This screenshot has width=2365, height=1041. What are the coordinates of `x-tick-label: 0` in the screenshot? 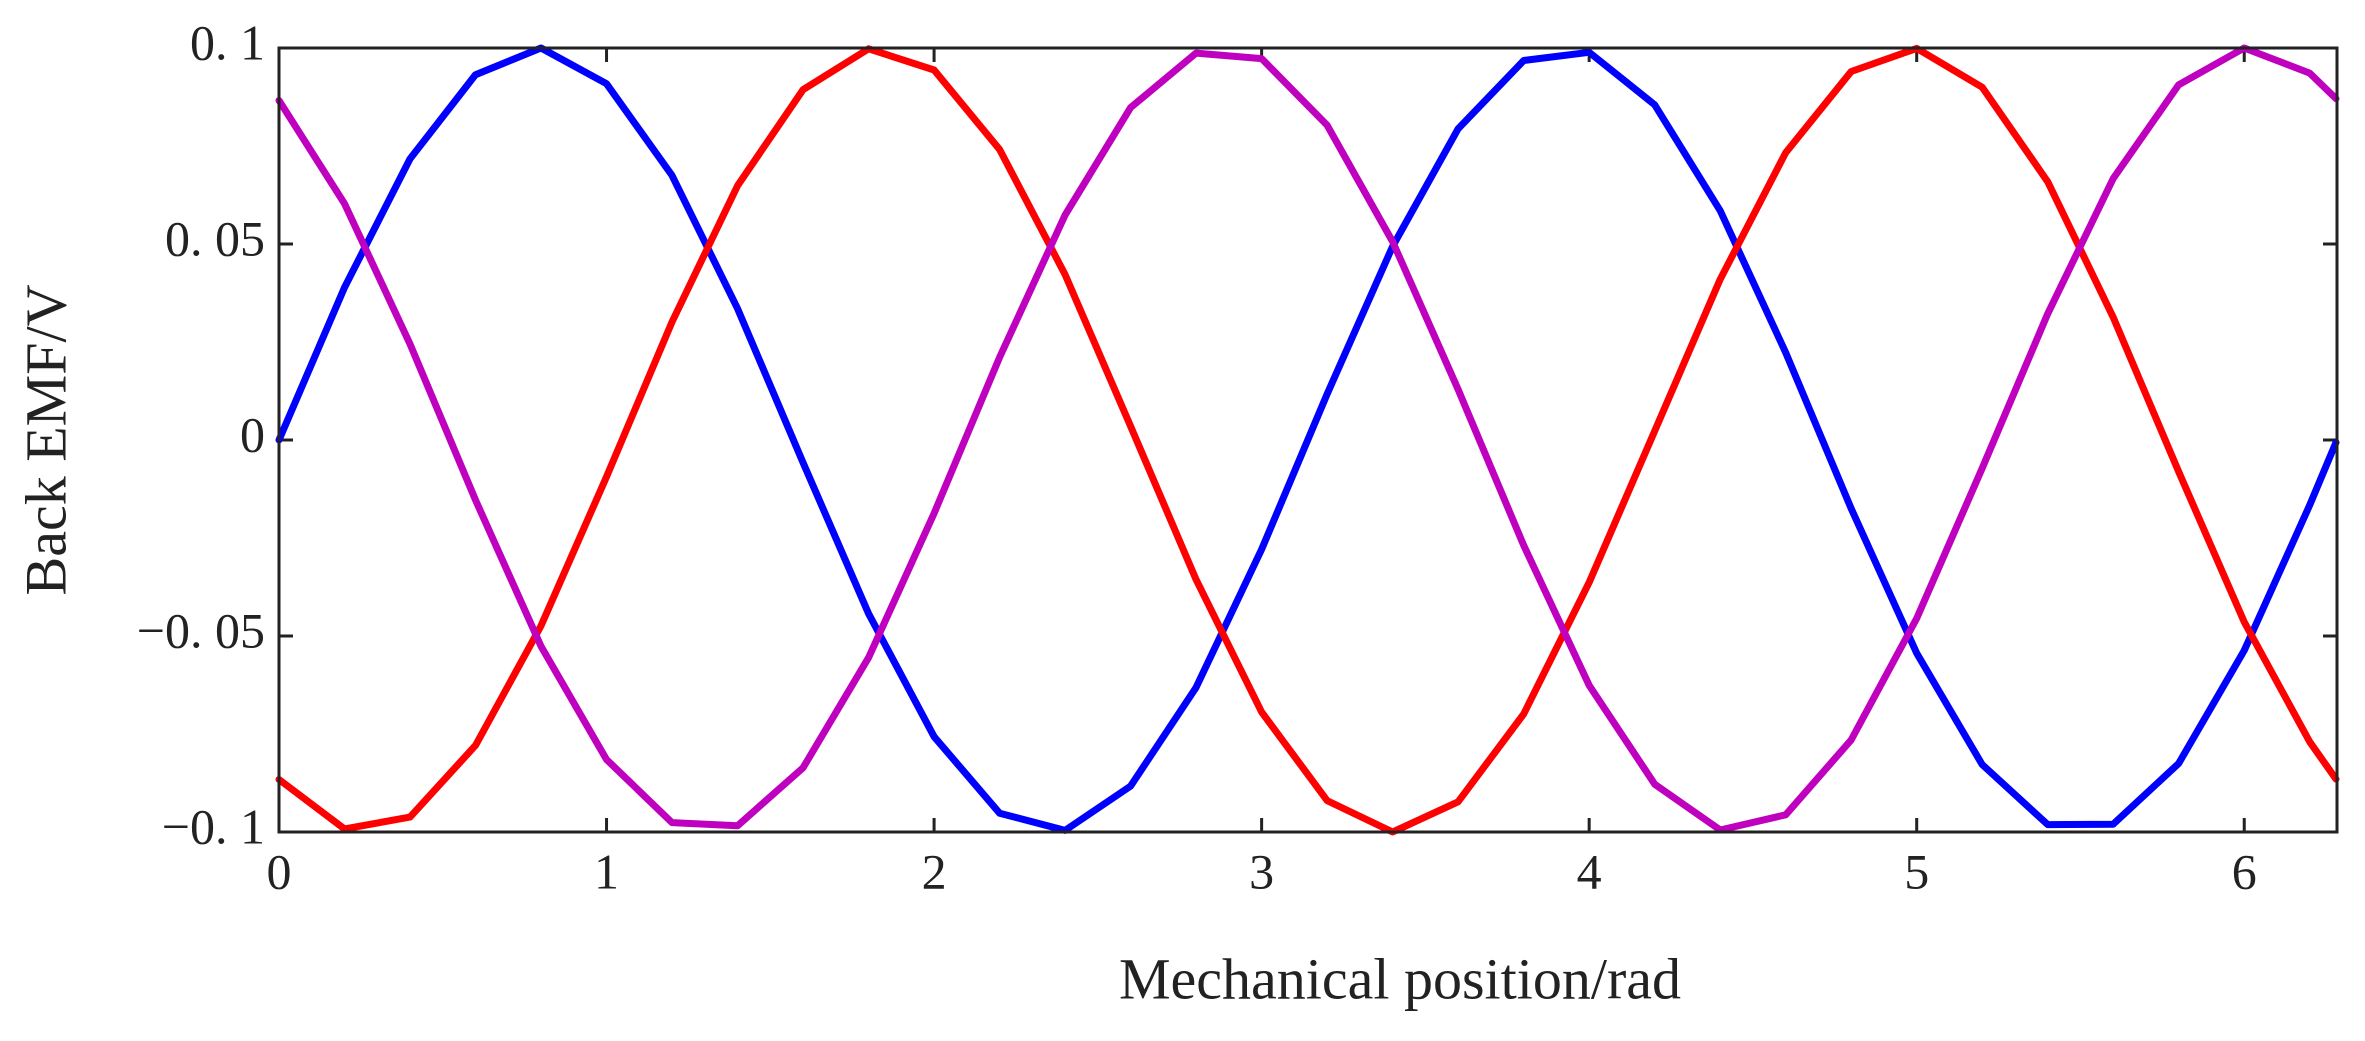 It's located at (279, 871).